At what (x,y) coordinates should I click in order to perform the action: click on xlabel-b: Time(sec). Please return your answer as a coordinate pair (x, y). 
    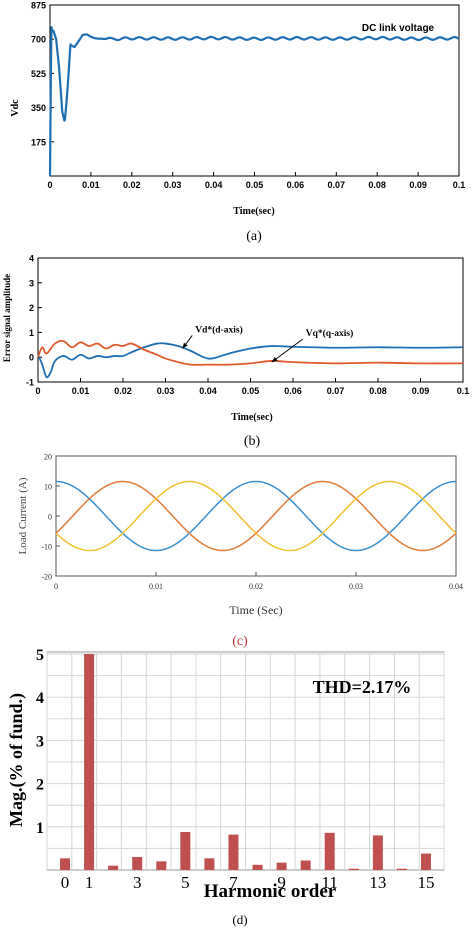
    Looking at the image, I should click on (251, 417).